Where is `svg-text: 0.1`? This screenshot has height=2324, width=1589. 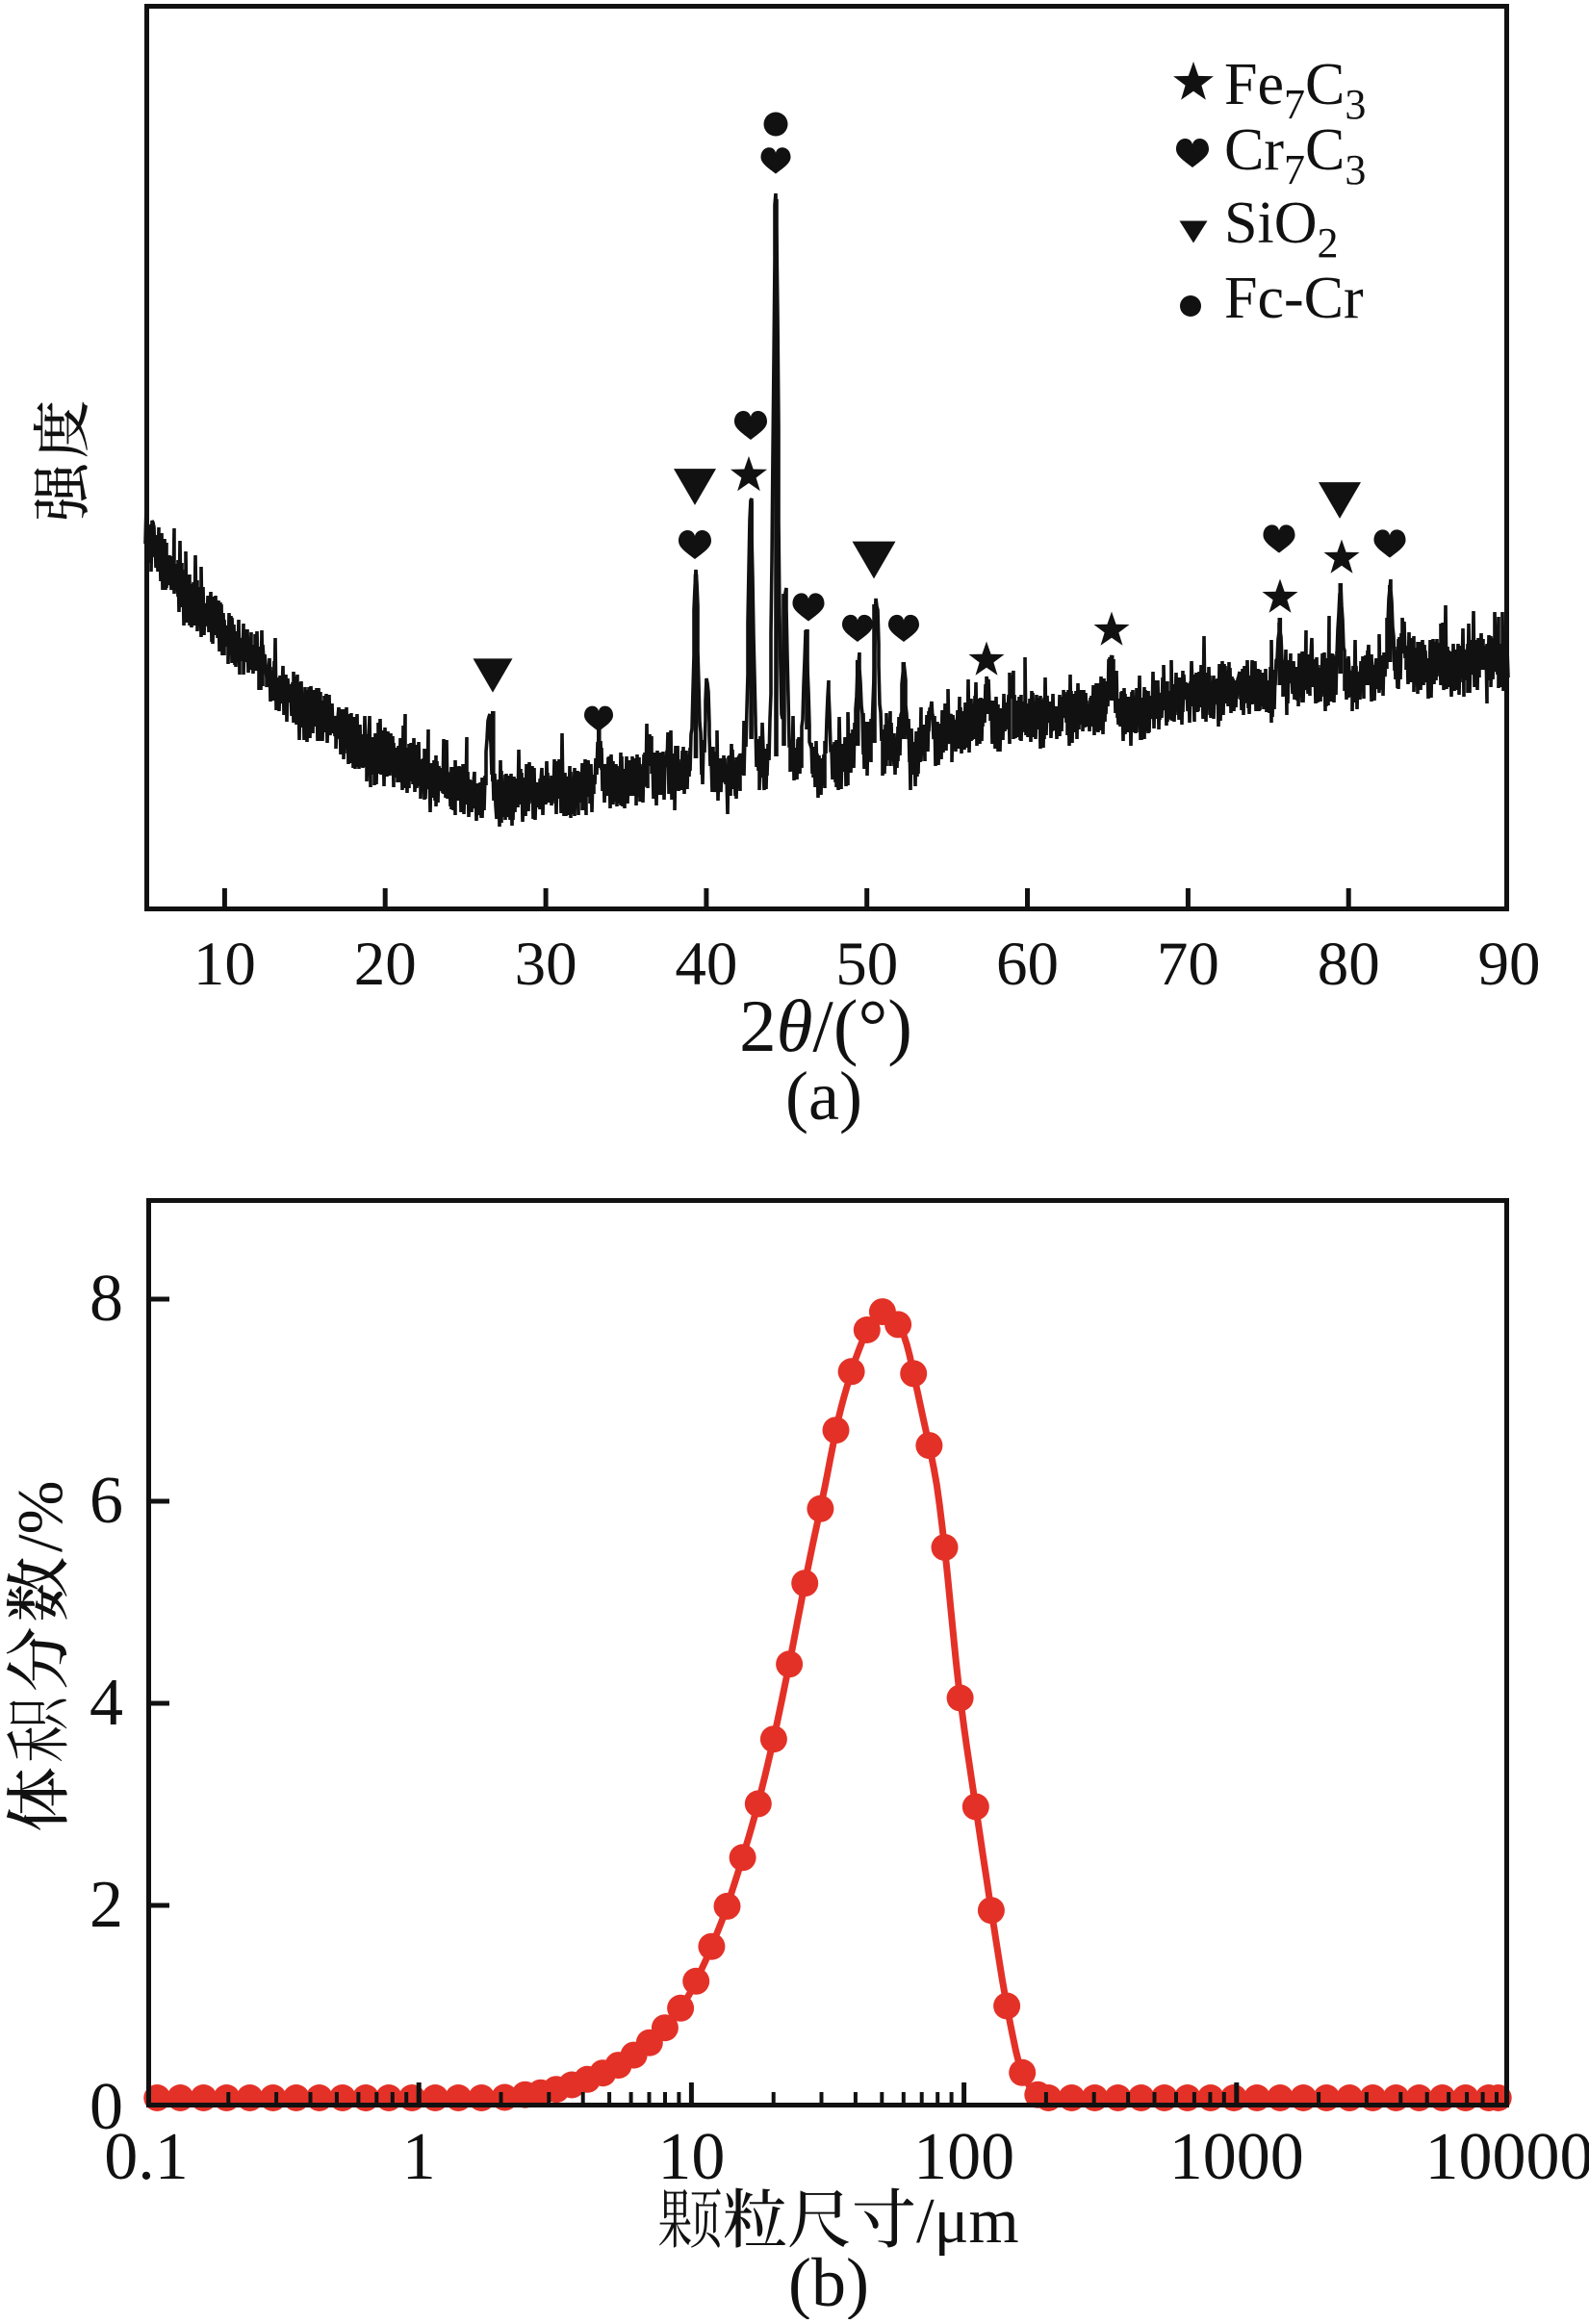
svg-text: 0.1 is located at coordinates (146, 2157).